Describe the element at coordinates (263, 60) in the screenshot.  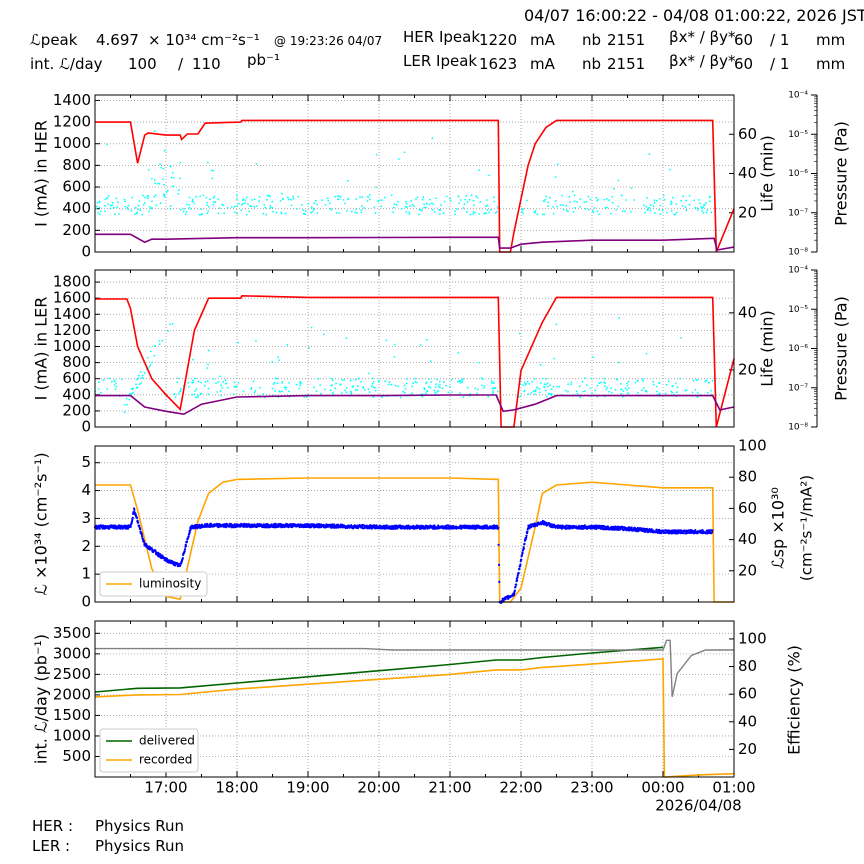
I see `intl-unit: pb⁻¹` at that location.